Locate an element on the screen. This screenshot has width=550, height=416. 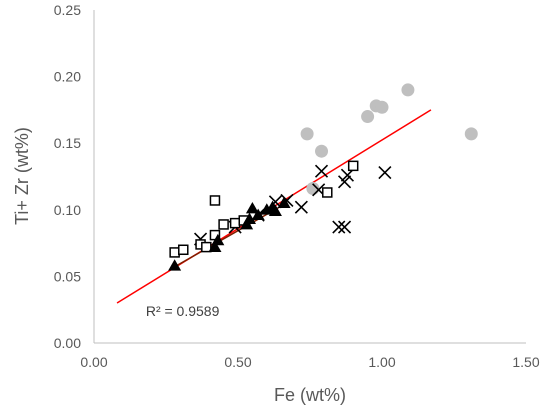
annotations: R² = 0.9589 is located at coordinates (183, 311).